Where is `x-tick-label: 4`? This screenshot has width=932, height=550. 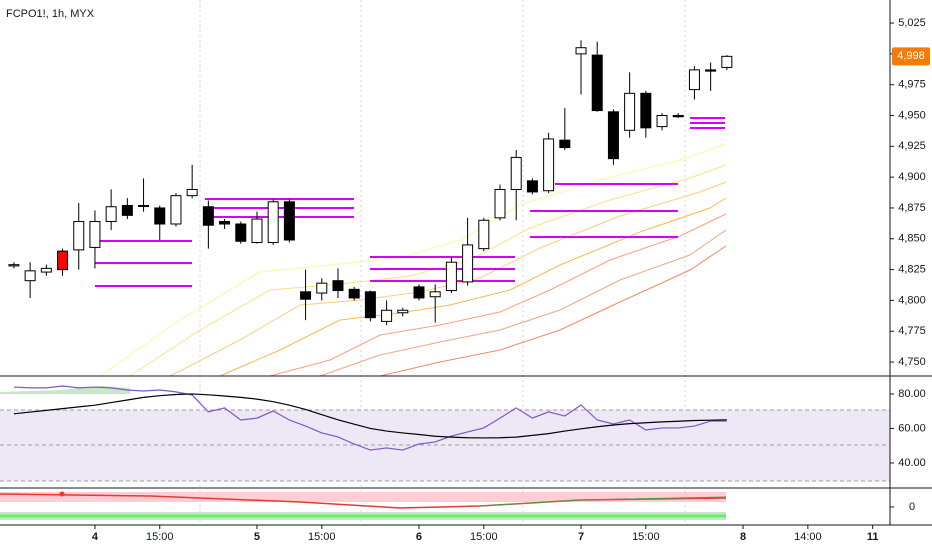
x-tick-label: 4 is located at coordinates (95, 537).